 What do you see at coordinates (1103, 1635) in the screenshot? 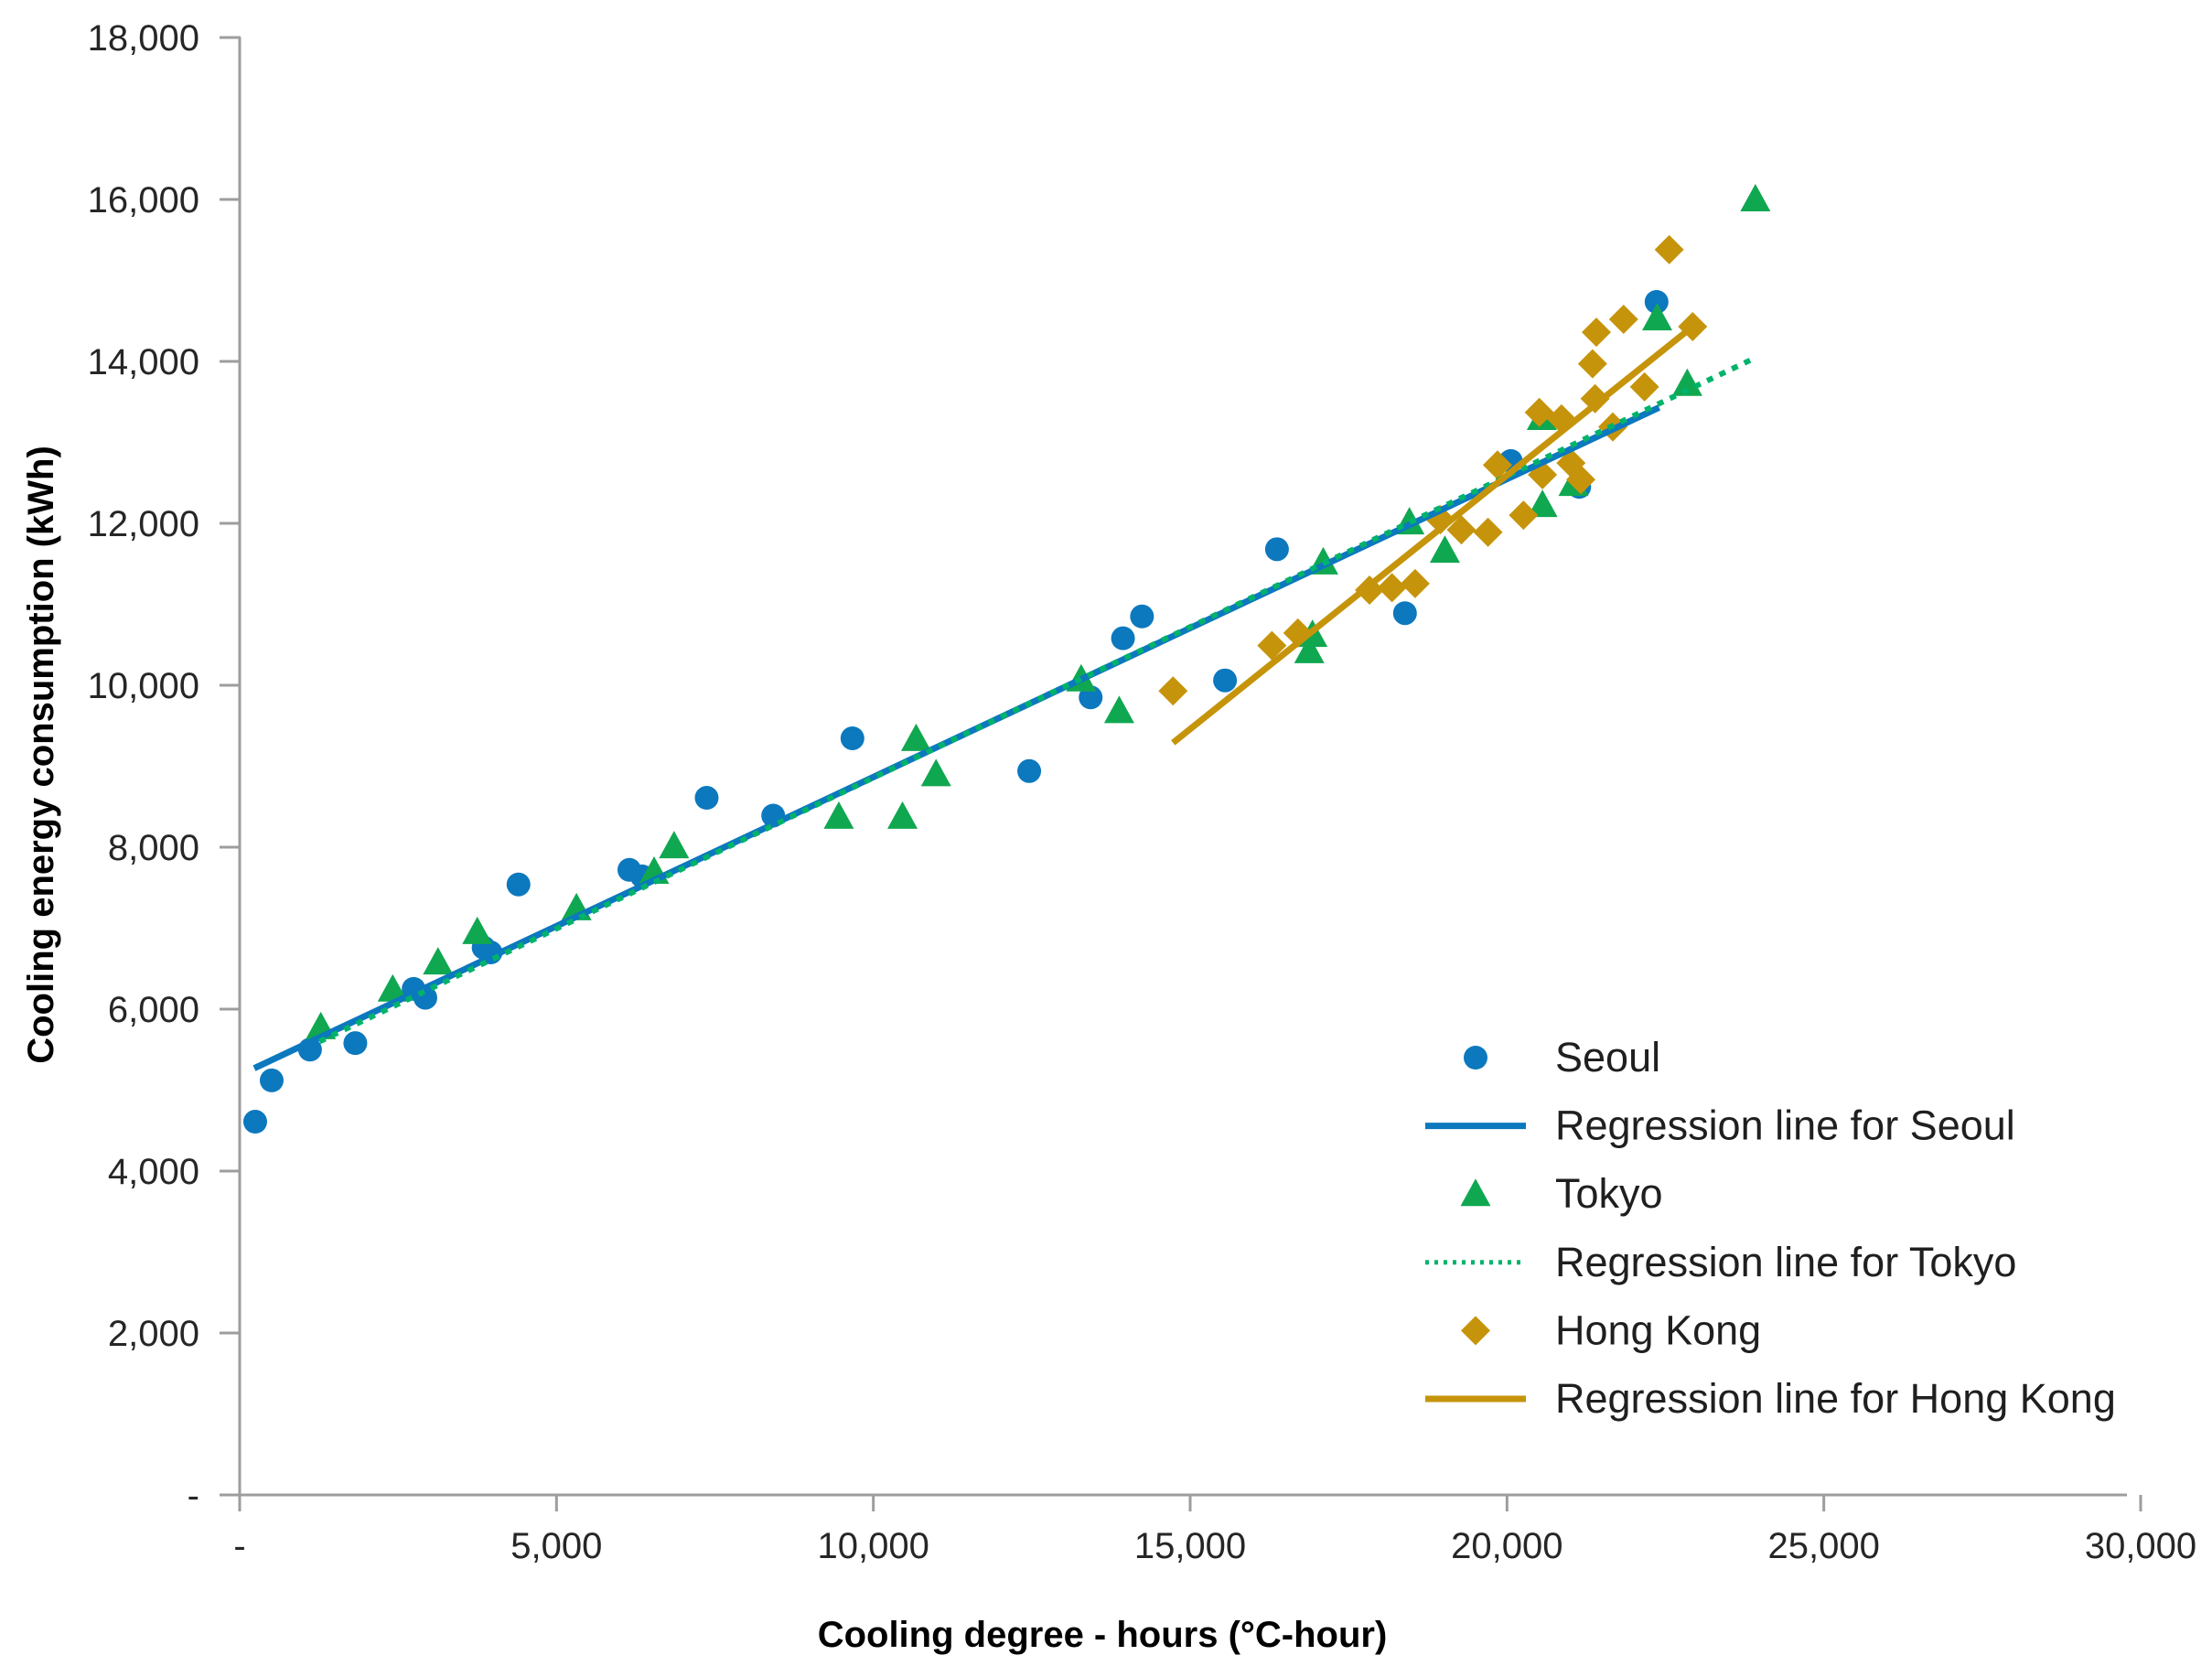
I see `x-axis-title: Cooling degree - hours (°C-hour)` at bounding box center [1103, 1635].